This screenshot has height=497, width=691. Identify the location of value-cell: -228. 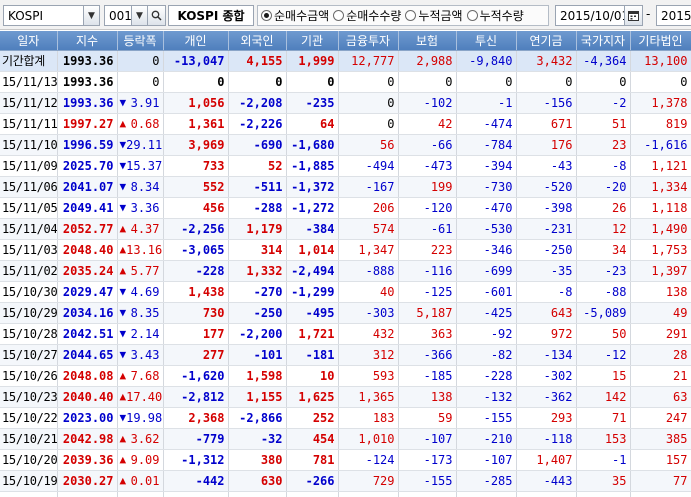
(486, 376).